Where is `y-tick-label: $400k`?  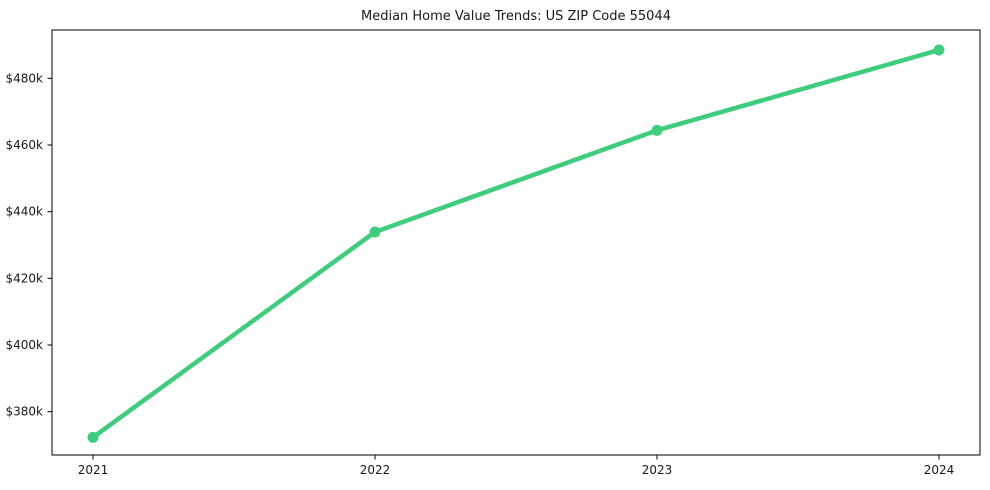
y-tick-label: $400k is located at coordinates (25, 345).